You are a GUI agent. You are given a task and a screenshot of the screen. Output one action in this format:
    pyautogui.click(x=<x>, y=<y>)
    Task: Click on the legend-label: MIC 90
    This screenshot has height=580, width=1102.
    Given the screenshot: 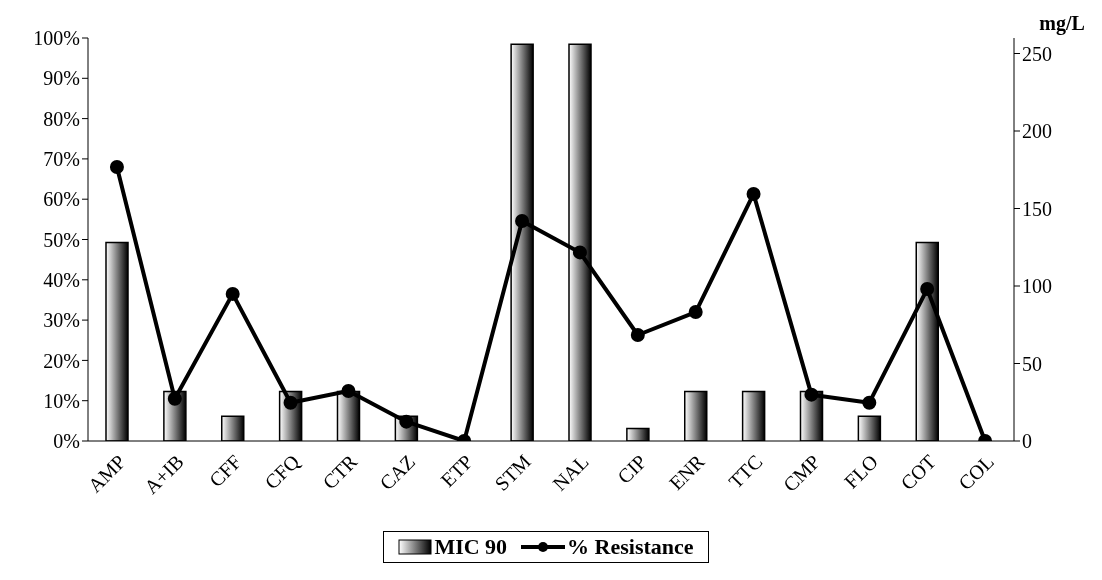 What is the action you would take?
    pyautogui.click(x=471, y=547)
    